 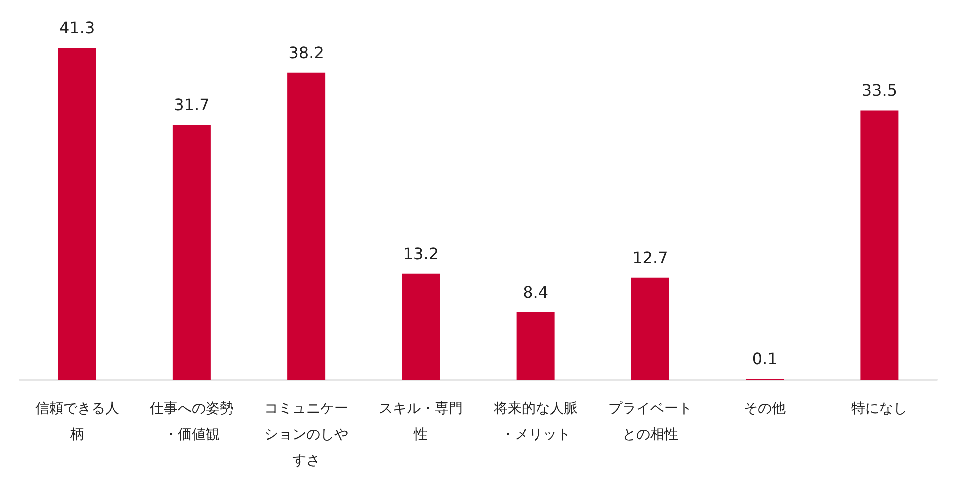 What do you see at coordinates (536, 292) in the screenshot?
I see `data-label: 8.4` at bounding box center [536, 292].